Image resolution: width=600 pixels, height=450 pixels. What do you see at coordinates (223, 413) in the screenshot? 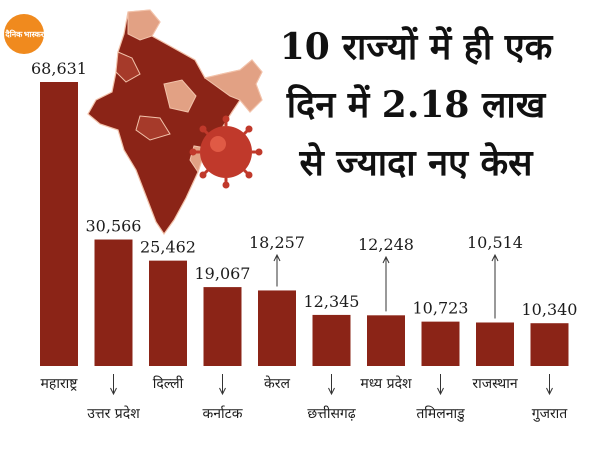
I see `category-label-4: कर्नाटक` at bounding box center [223, 413].